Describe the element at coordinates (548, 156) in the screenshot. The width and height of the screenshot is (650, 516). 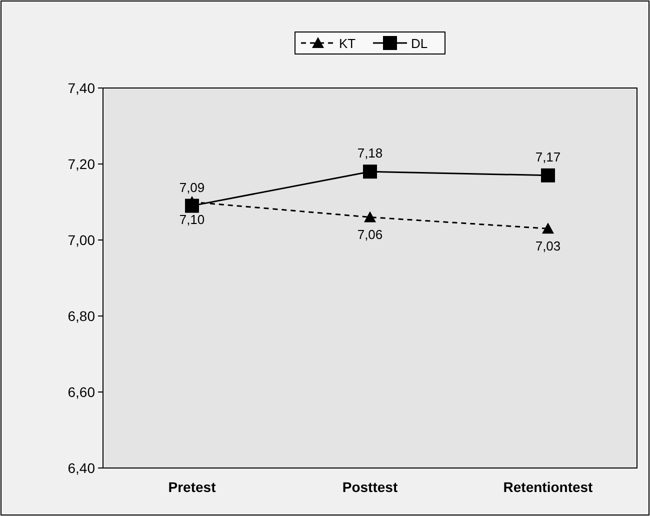
I see `data-label: 7,17` at that location.